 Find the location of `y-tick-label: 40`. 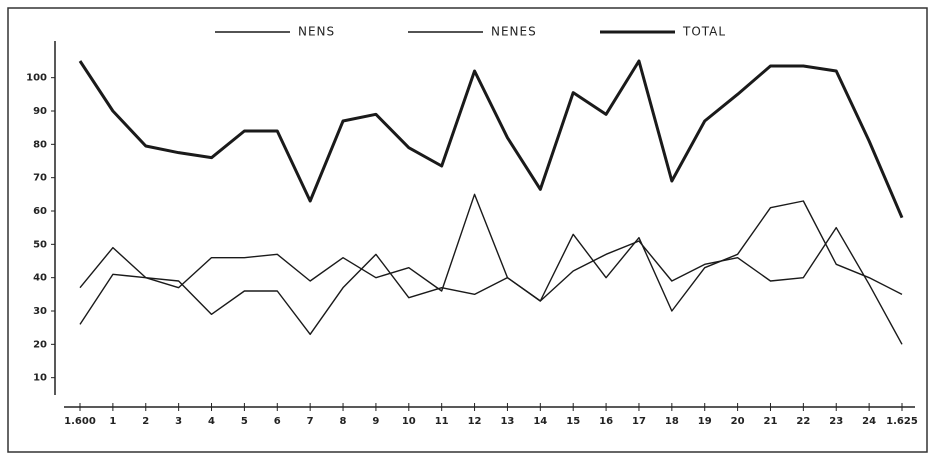

y-tick-label: 40 is located at coordinates (40, 278).